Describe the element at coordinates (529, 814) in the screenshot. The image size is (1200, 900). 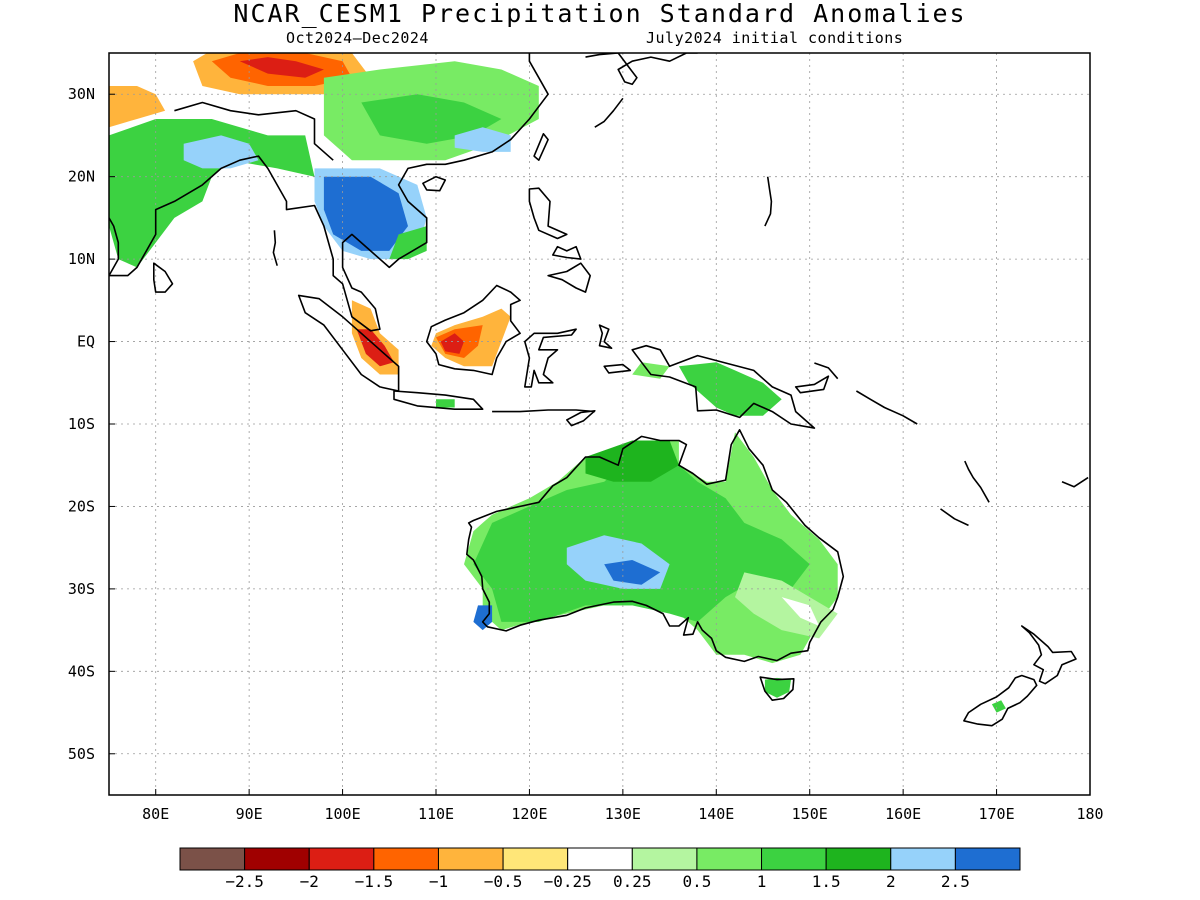
I see `lon-tick-label: 120E` at that location.